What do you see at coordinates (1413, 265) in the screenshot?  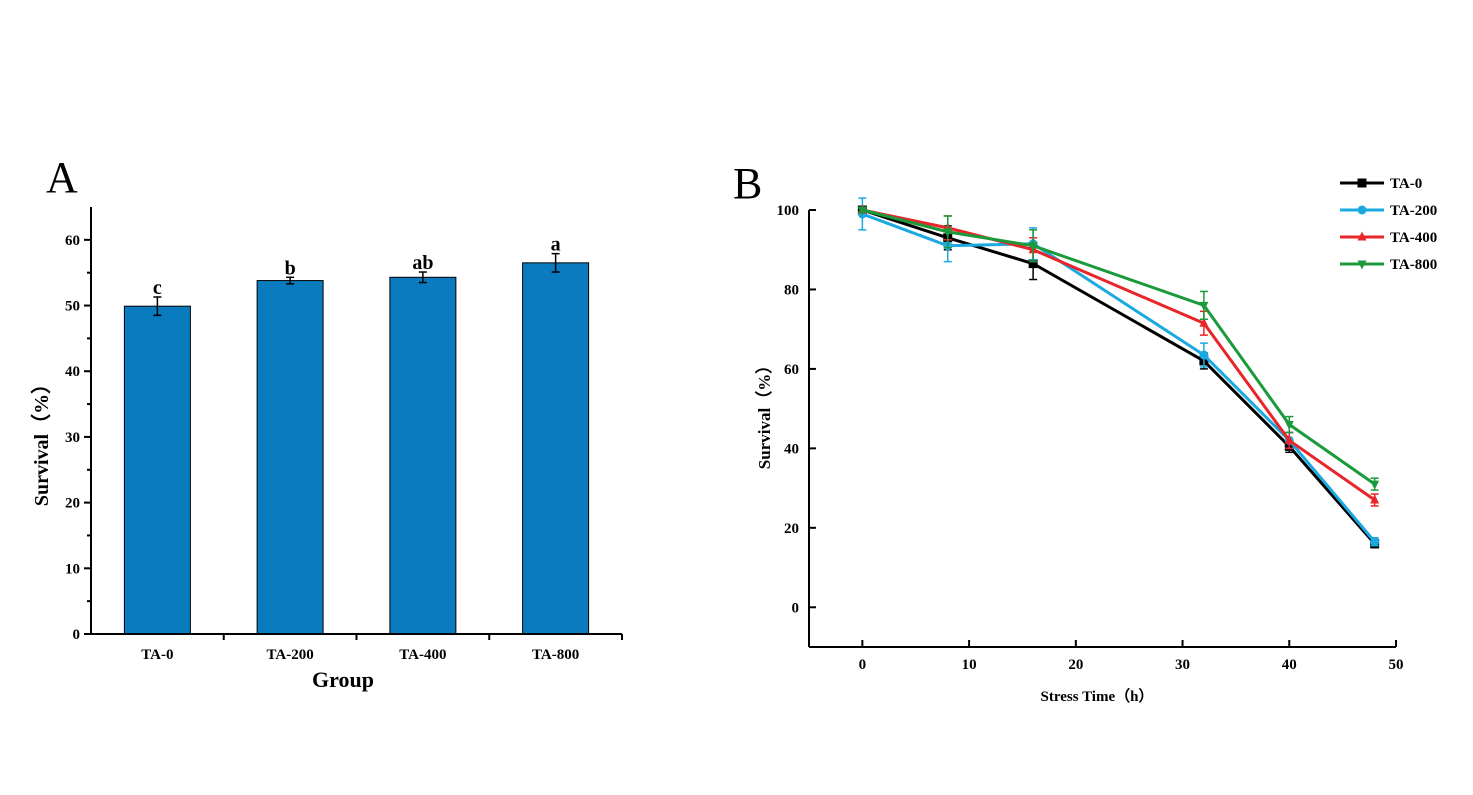 I see `legend-label-TA-800: TA-800` at bounding box center [1413, 265].